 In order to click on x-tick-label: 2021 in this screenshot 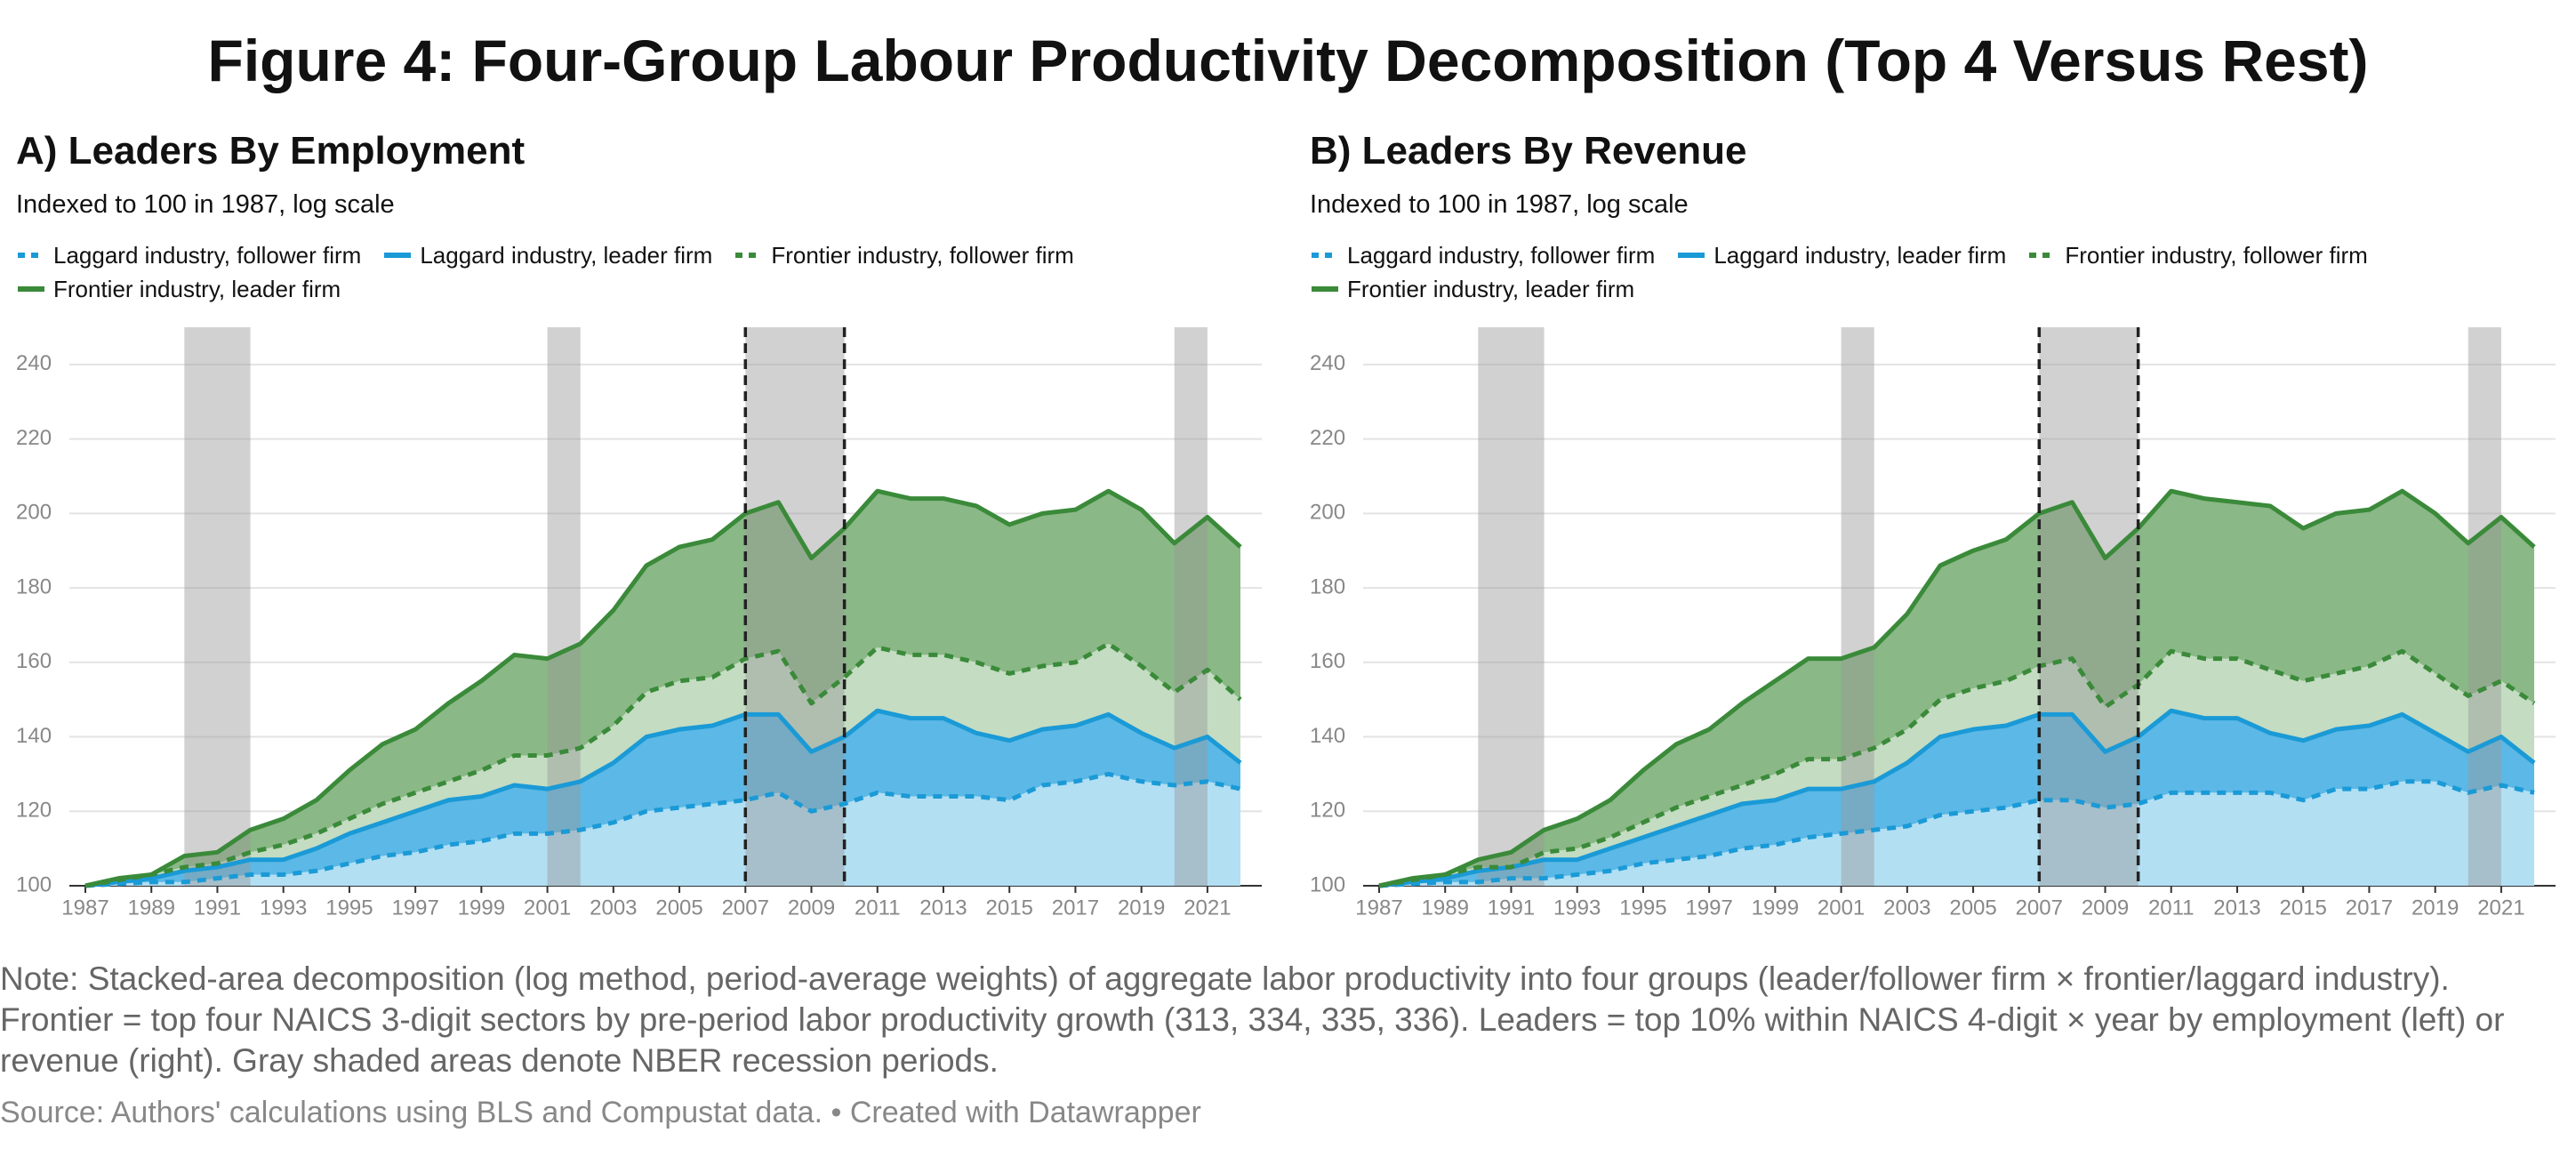, I will do `click(2500, 908)`.